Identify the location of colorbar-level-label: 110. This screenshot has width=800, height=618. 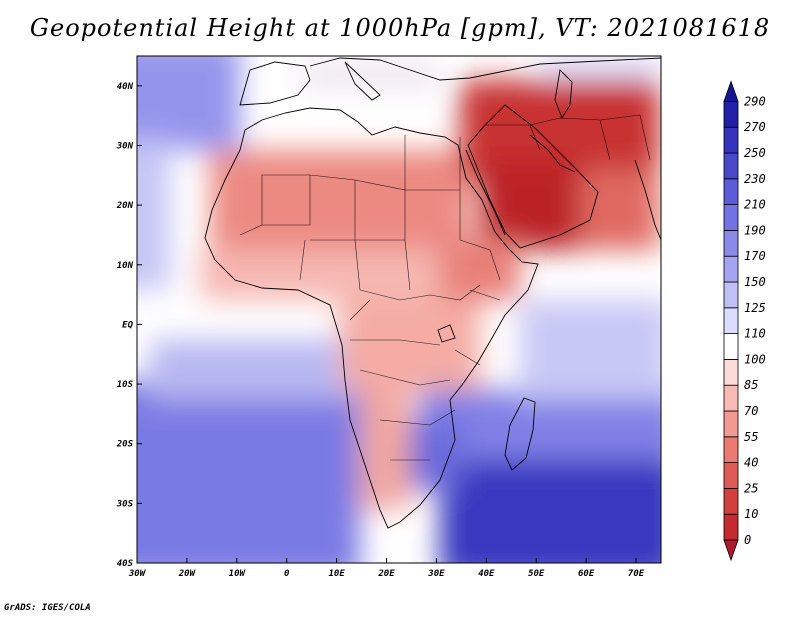
(755, 334).